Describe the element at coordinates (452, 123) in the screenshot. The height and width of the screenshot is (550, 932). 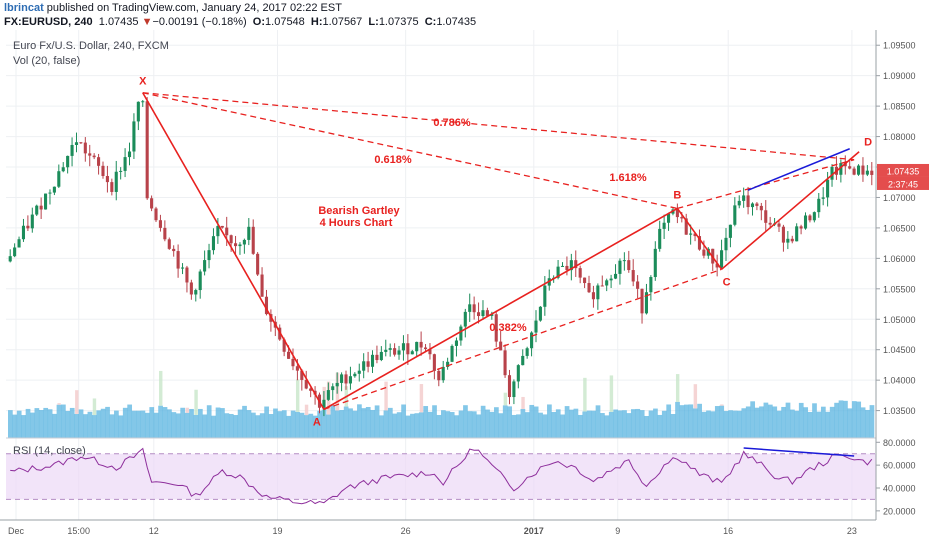
I see `ratio-label-0786: 0.786%` at that location.